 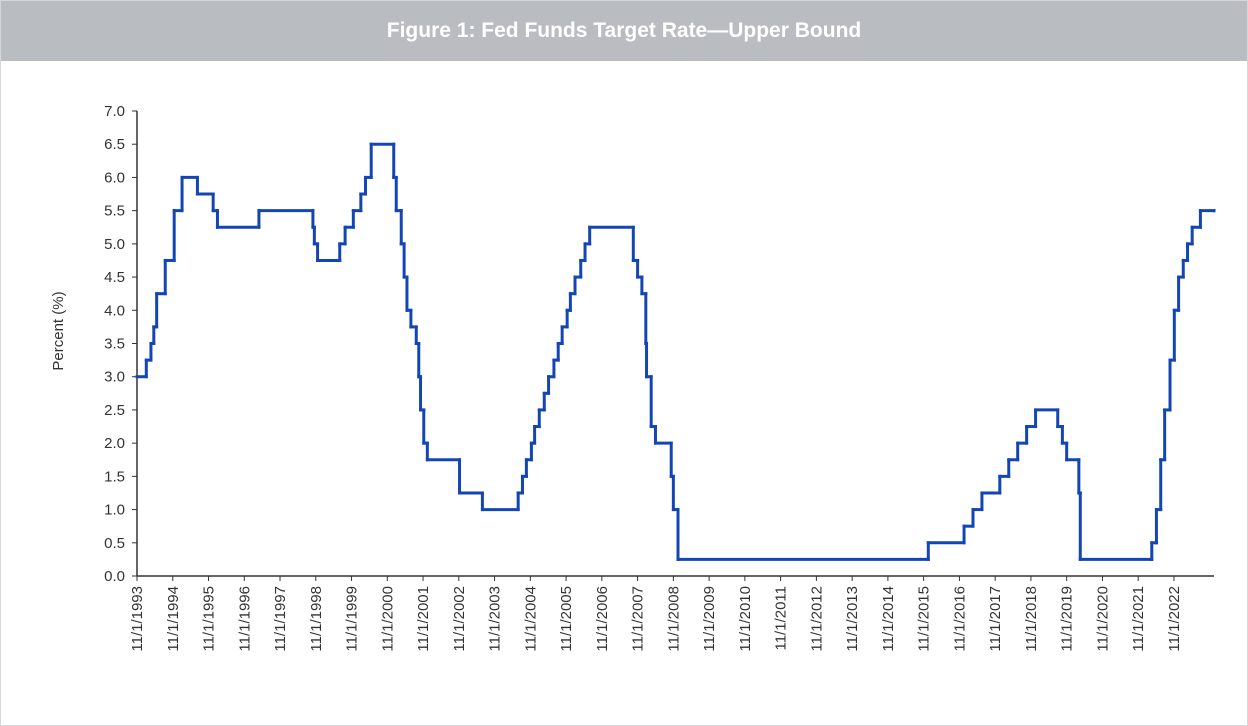 What do you see at coordinates (459, 619) in the screenshot?
I see `x-tick-label: 11/1/2002` at bounding box center [459, 619].